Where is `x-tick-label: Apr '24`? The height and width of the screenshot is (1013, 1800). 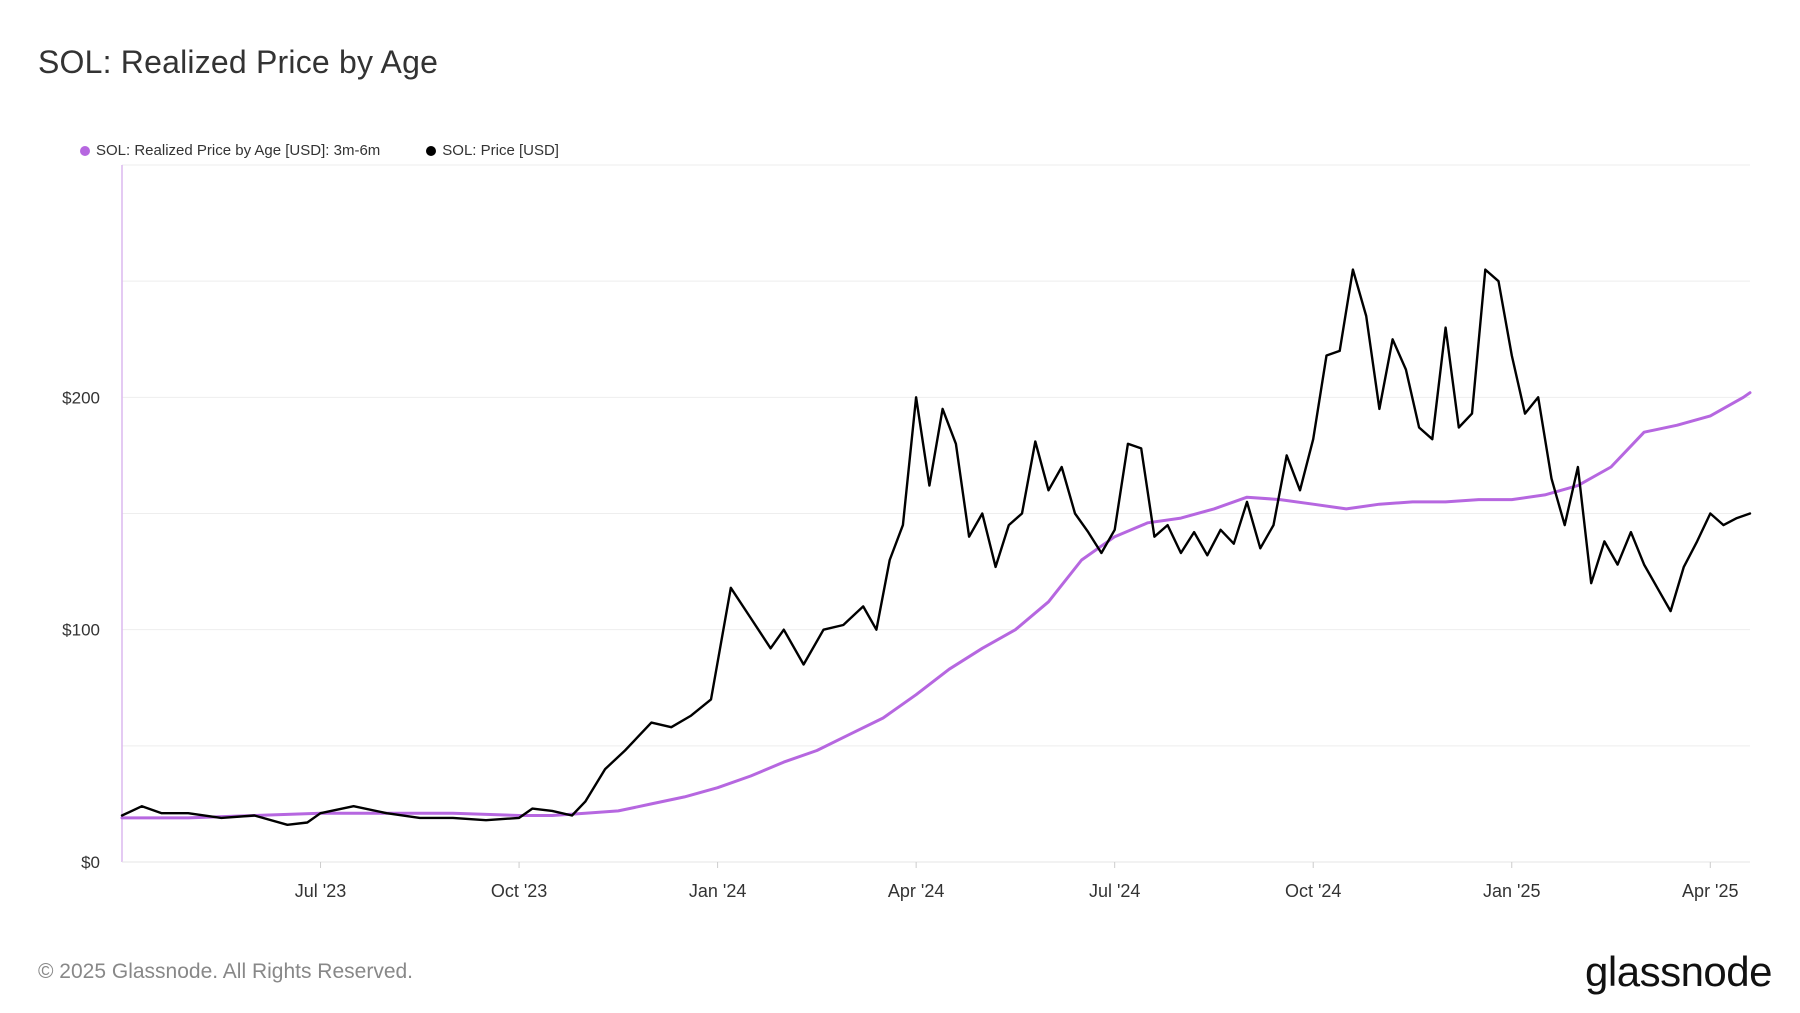
x-tick-label: Apr '24 is located at coordinates (916, 891).